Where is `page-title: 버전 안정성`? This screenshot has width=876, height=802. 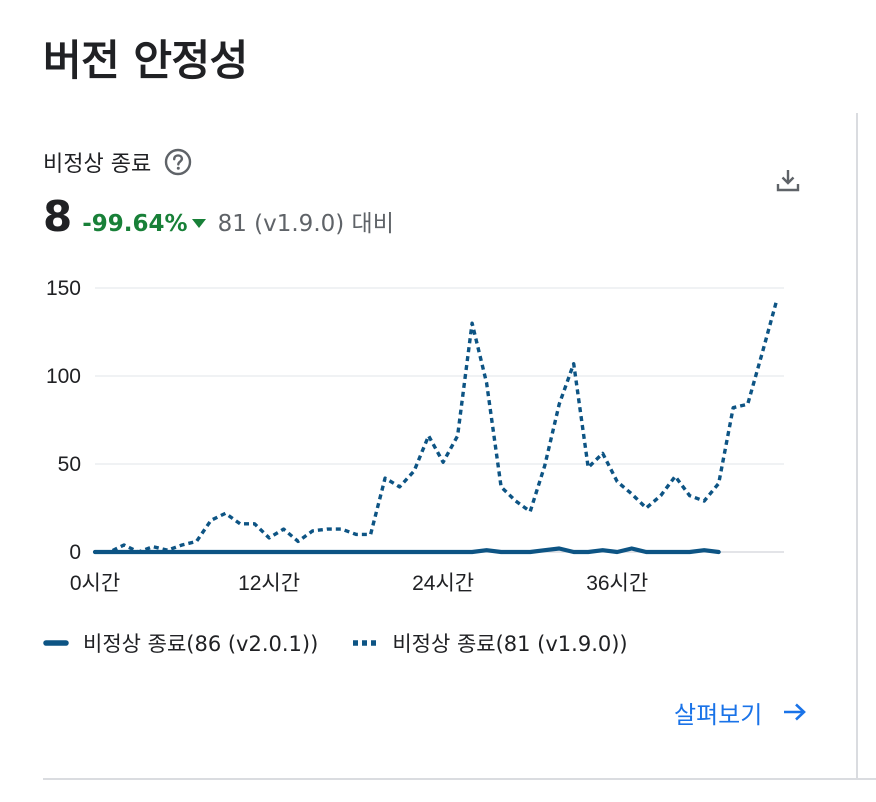 page-title: 버전 안정성 is located at coordinates (145, 60).